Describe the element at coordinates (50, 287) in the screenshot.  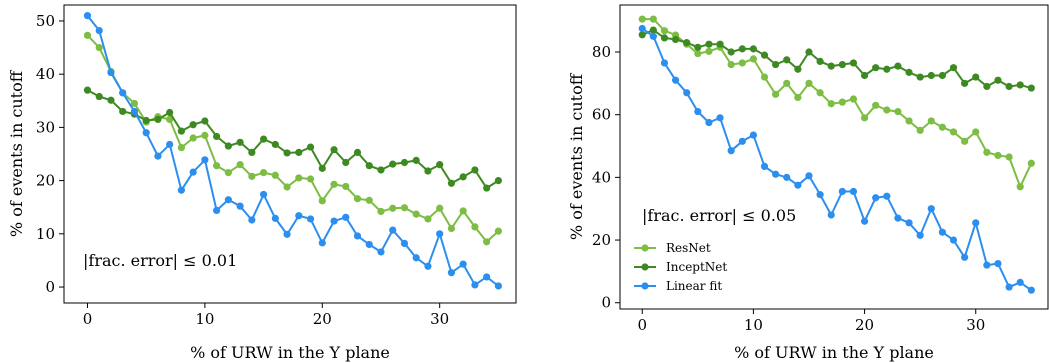
I see `left-y-tick-label: 0` at that location.